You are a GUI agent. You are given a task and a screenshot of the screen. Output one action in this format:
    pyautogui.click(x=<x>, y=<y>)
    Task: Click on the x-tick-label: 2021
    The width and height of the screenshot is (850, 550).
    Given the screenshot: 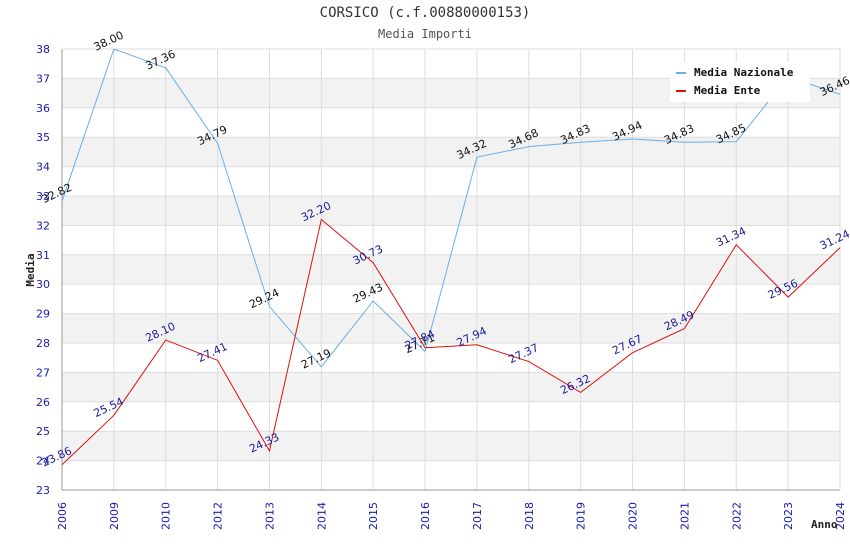 What is the action you would take?
    pyautogui.click(x=684, y=516)
    